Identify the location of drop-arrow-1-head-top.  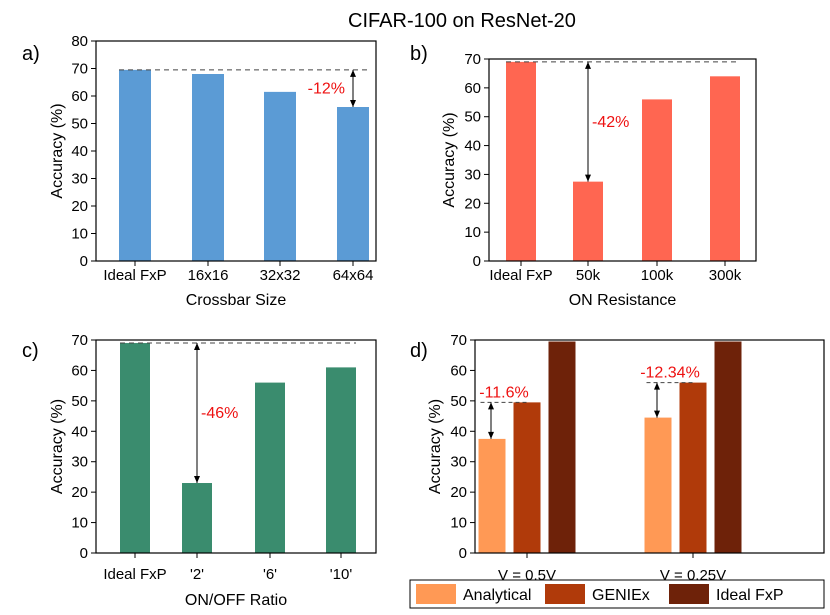
(657, 386).